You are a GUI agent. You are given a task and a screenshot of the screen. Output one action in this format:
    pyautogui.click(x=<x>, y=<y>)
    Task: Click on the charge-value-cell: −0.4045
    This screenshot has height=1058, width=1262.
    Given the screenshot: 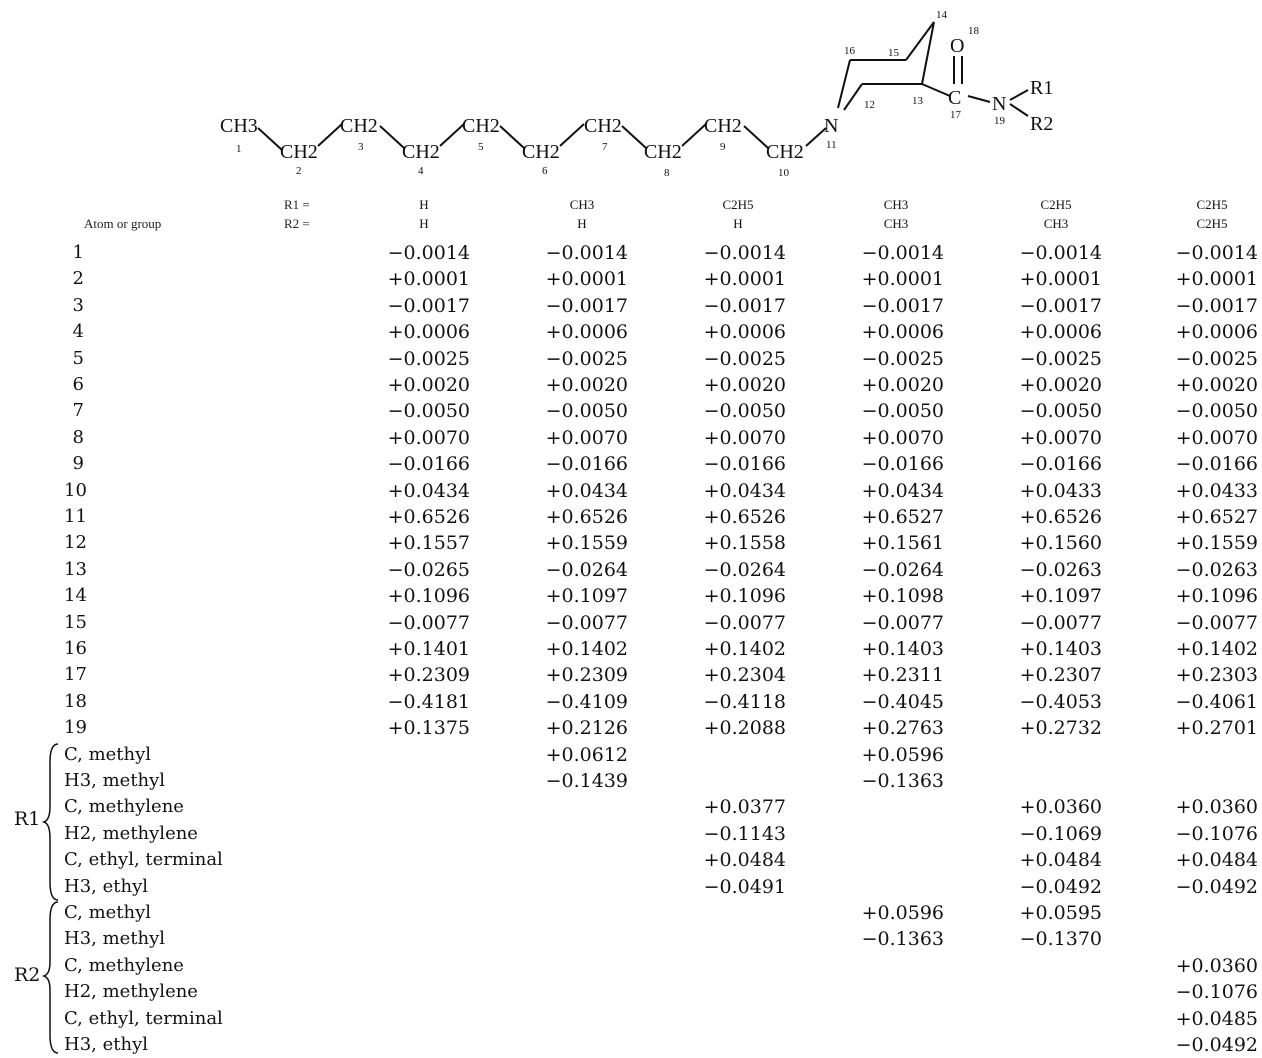 What is the action you would take?
    pyautogui.click(x=902, y=701)
    